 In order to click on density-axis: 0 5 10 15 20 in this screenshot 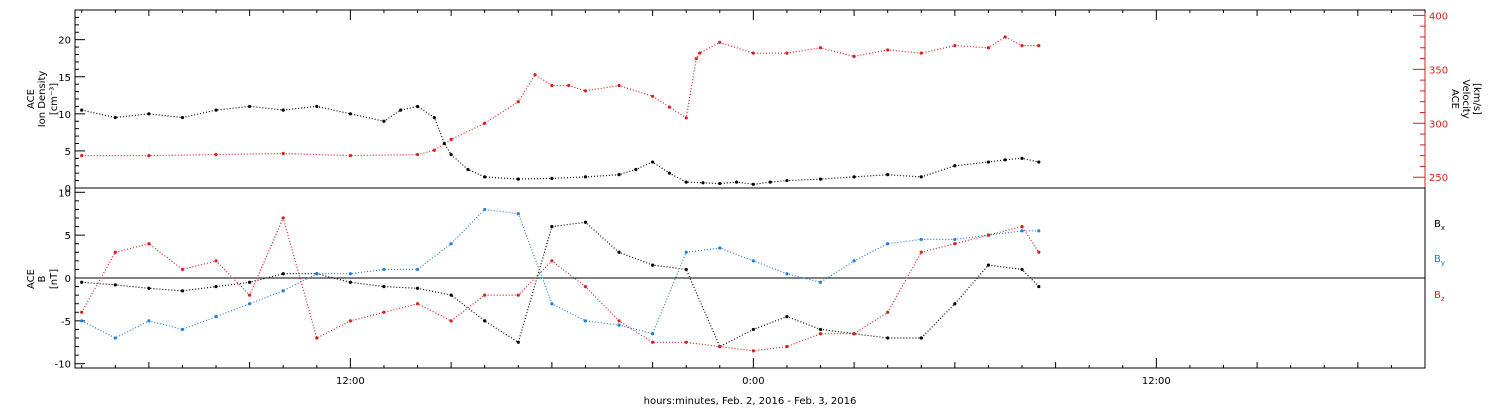, I will do `click(71, 102)`.